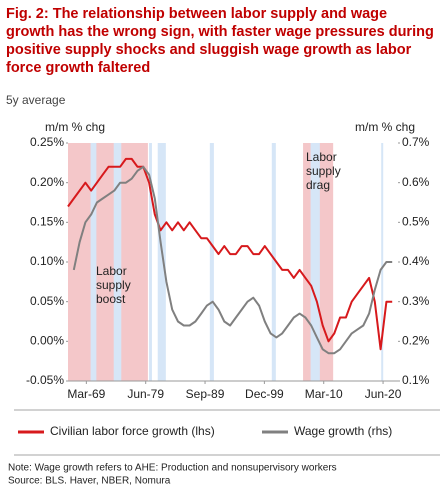  What do you see at coordinates (47, 182) in the screenshot?
I see `y-tick-label: 0.20%` at bounding box center [47, 182].